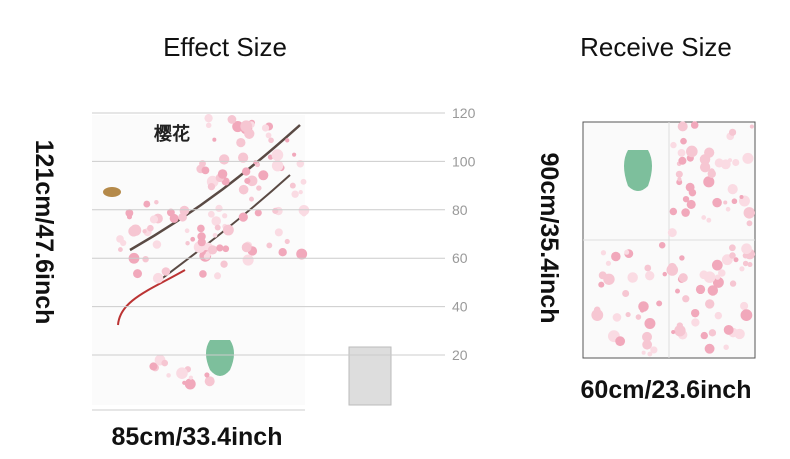 This screenshot has height=459, width=790. What do you see at coordinates (460, 307) in the screenshot?
I see `ruler-label: 40` at bounding box center [460, 307].